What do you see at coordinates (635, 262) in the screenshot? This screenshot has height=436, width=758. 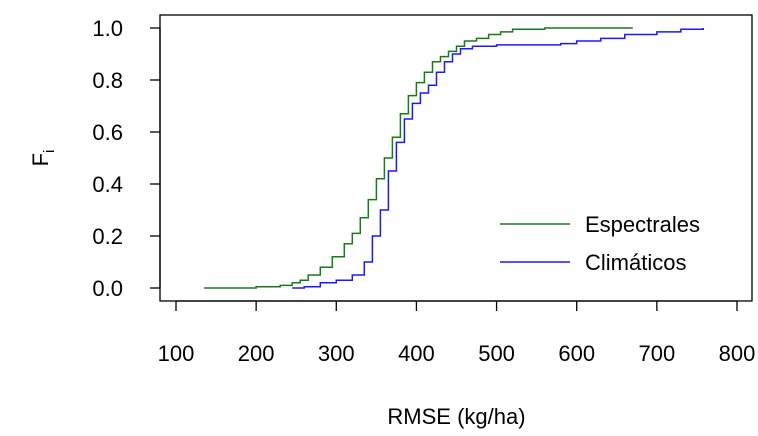 I see `legend-label: Climáticos` at bounding box center [635, 262].